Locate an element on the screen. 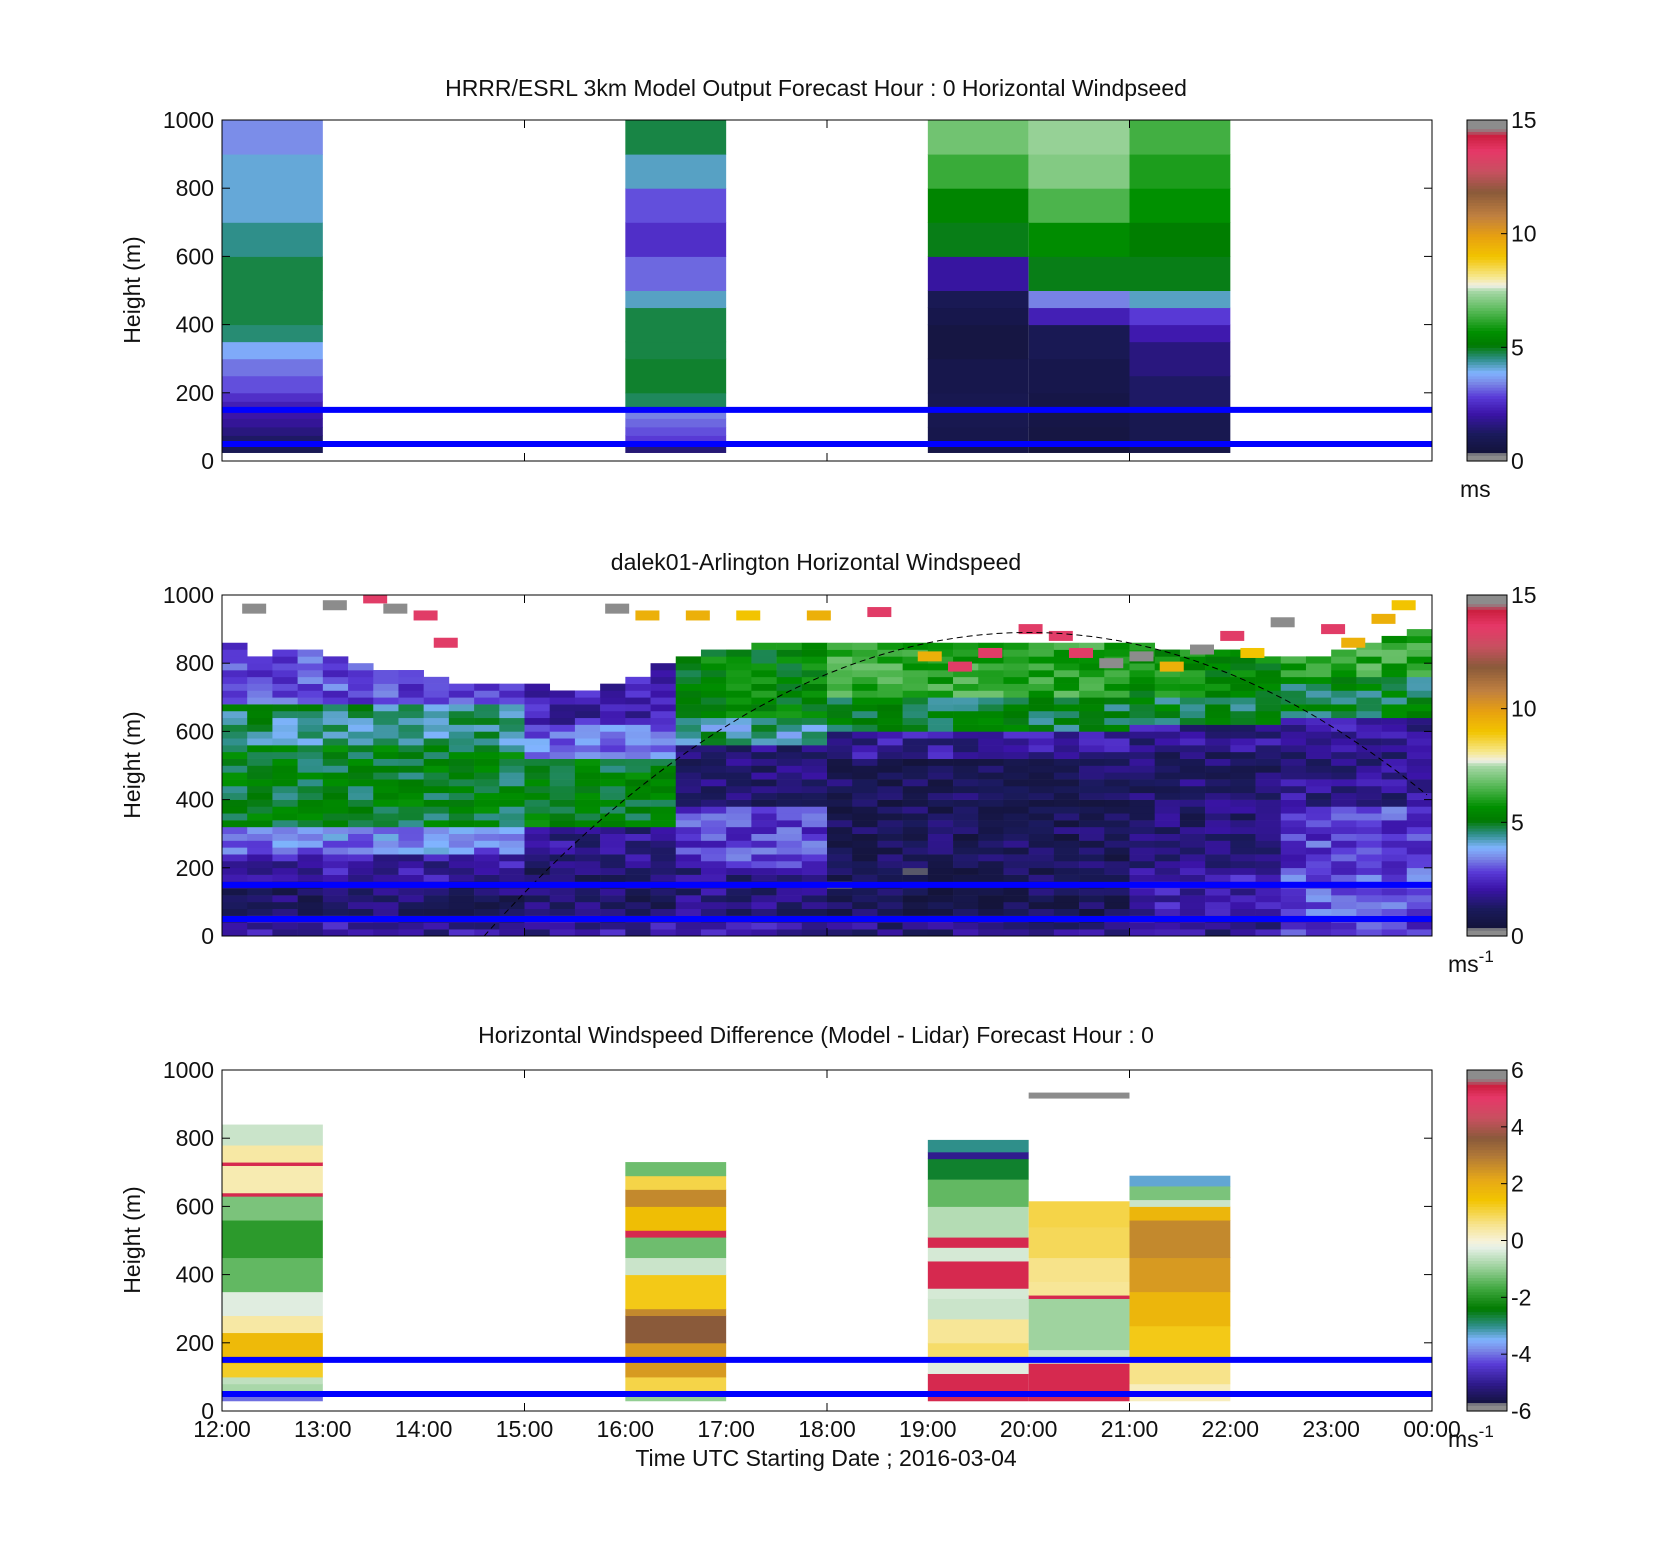 This screenshot has width=1680, height=1561. colorbar-tick-label: 2 is located at coordinates (1517, 1184).